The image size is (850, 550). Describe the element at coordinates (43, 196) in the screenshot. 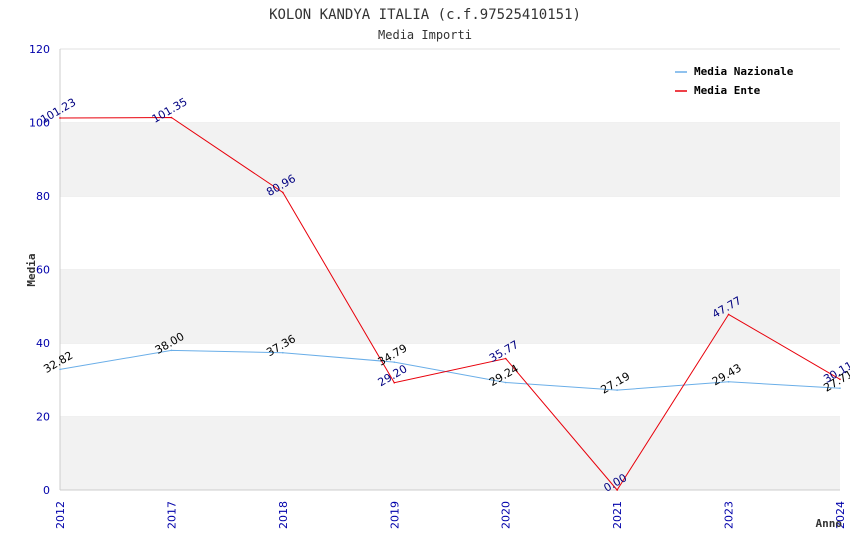

I see `y-tick-label: 80` at that location.